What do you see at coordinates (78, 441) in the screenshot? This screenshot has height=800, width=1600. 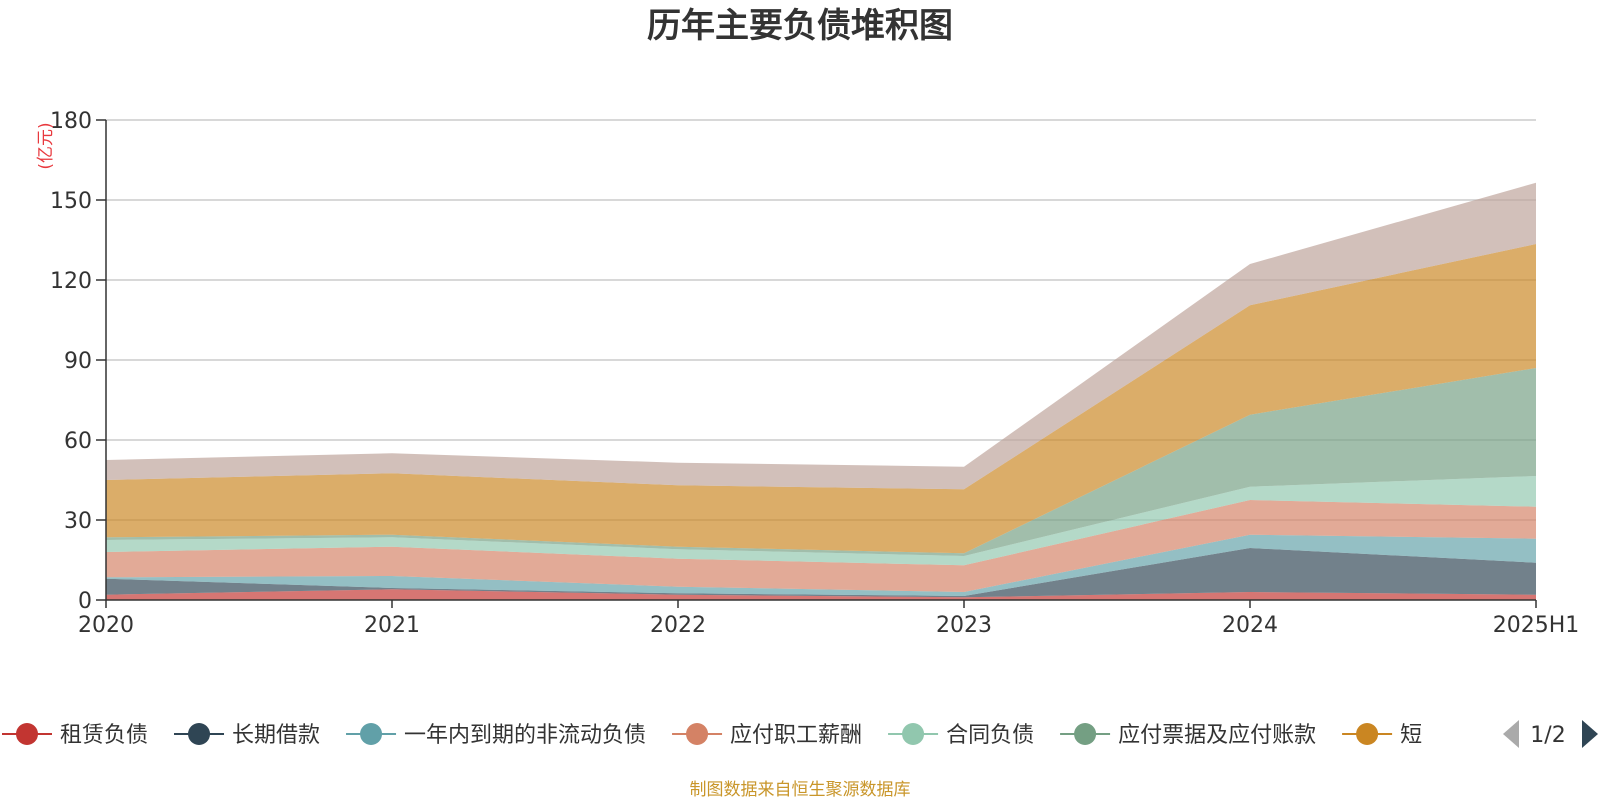 I see `y-tick-label: 60` at bounding box center [78, 441].